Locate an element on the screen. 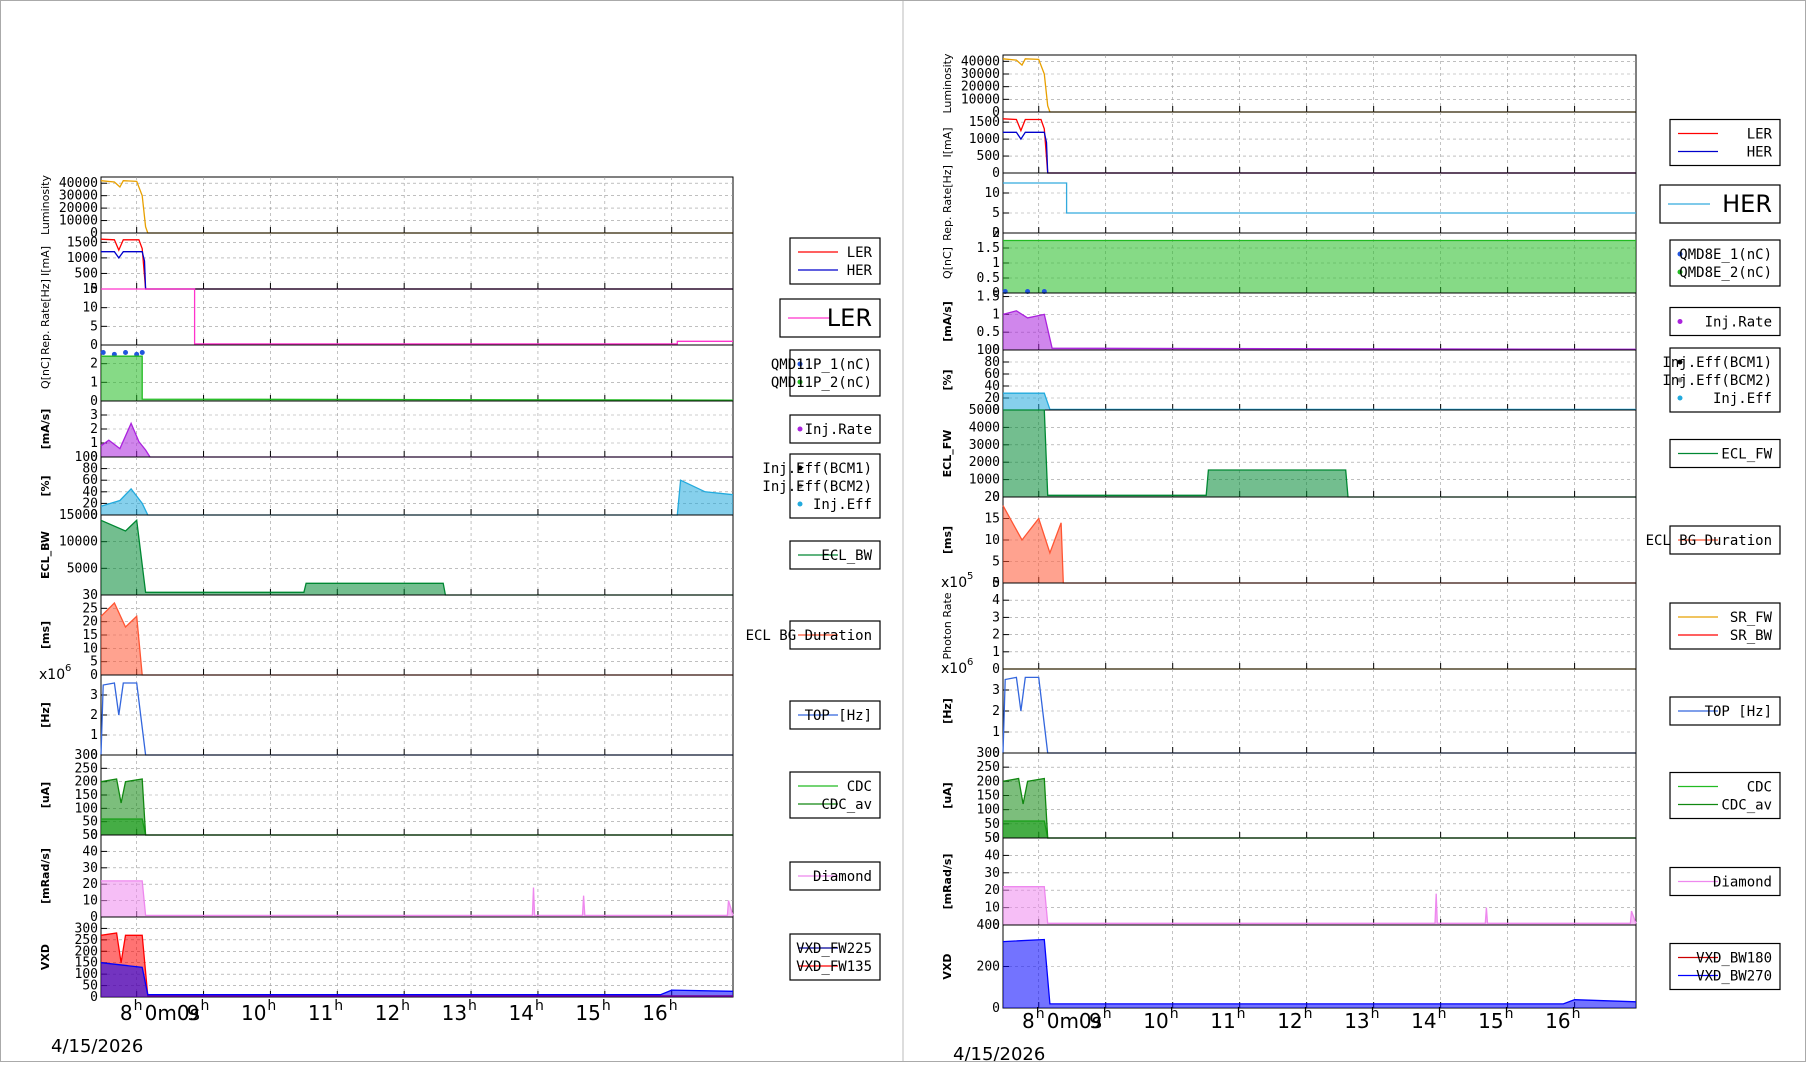 Image resolution: width=1806 pixels, height=1066 pixels. y-tick-label: 4 is located at coordinates (996, 600).